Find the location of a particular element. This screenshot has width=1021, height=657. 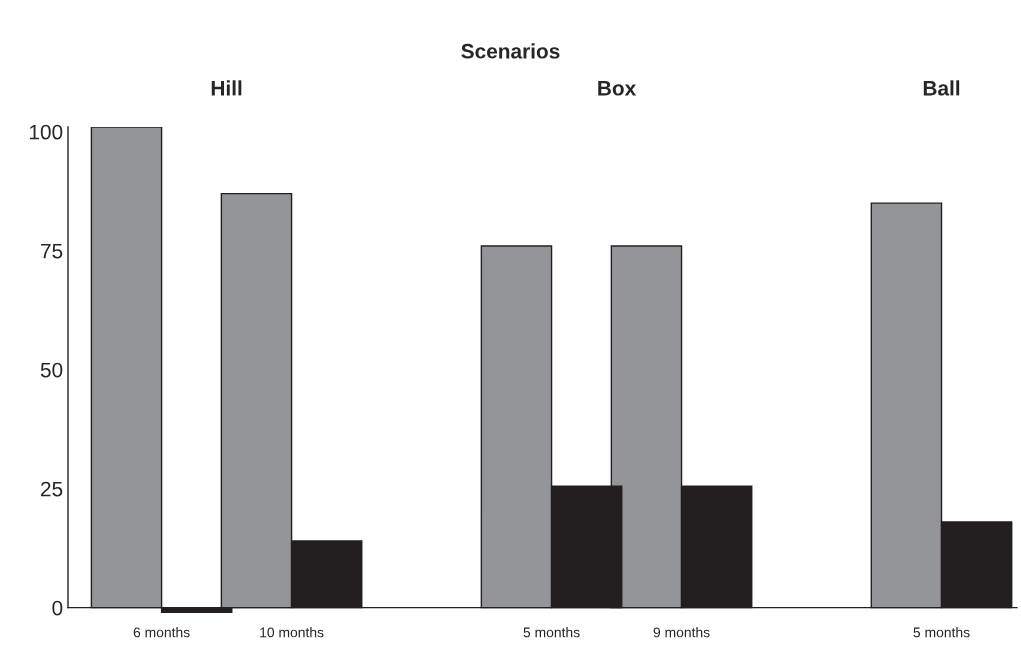

y-tick-label: 25 is located at coordinates (52, 489).